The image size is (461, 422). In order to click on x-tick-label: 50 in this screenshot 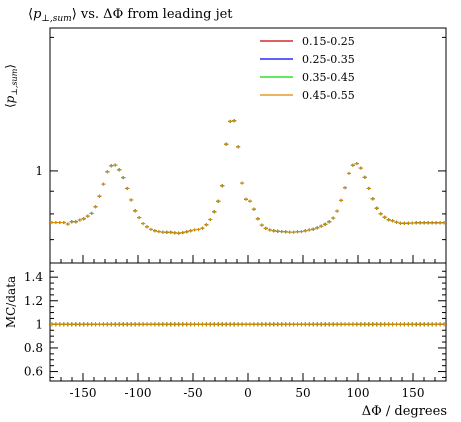, I will do `click(302, 393)`.